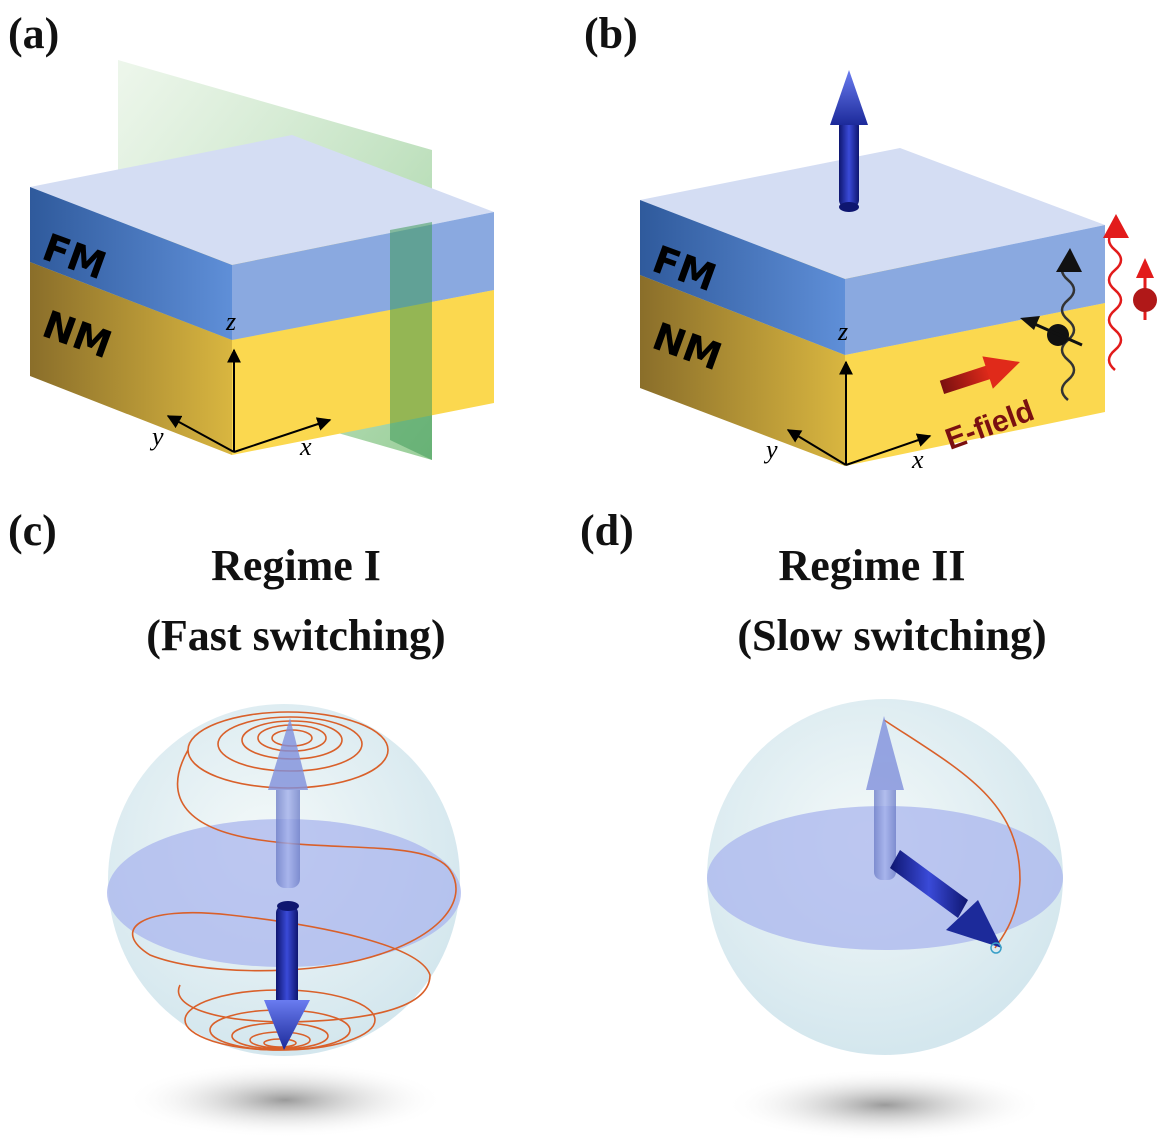  I want to click on panel-a-label: (a), so click(33, 33).